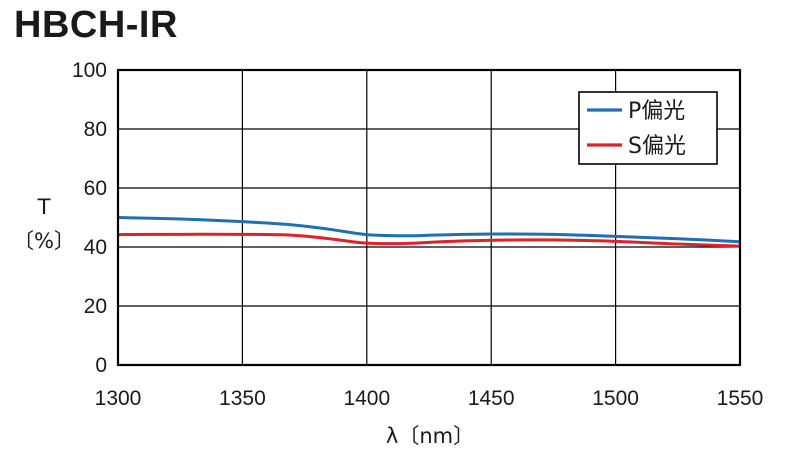 The height and width of the screenshot is (471, 800). I want to click on legend-label-s: S偏光, so click(657, 146).